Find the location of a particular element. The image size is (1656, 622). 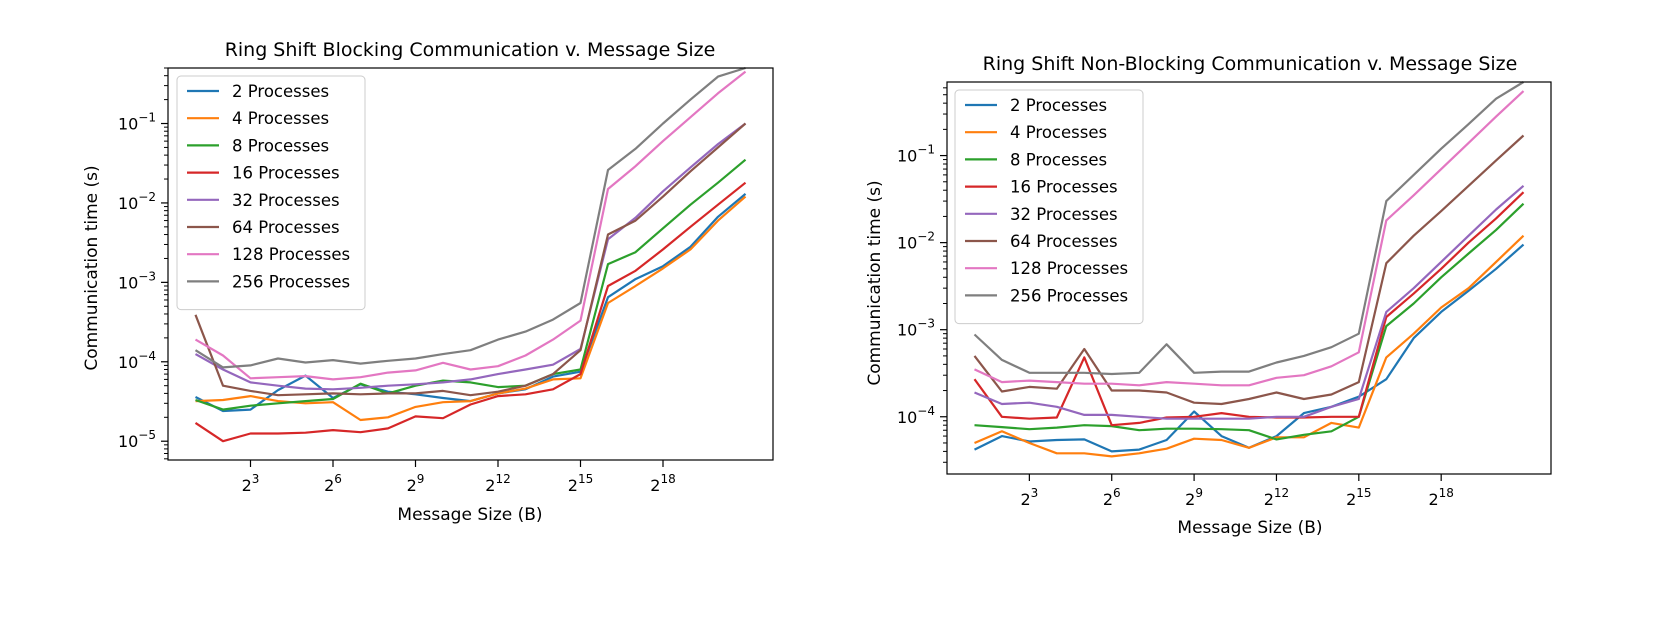

y-tick-label: 10⁻⁵ is located at coordinates (137, 439).